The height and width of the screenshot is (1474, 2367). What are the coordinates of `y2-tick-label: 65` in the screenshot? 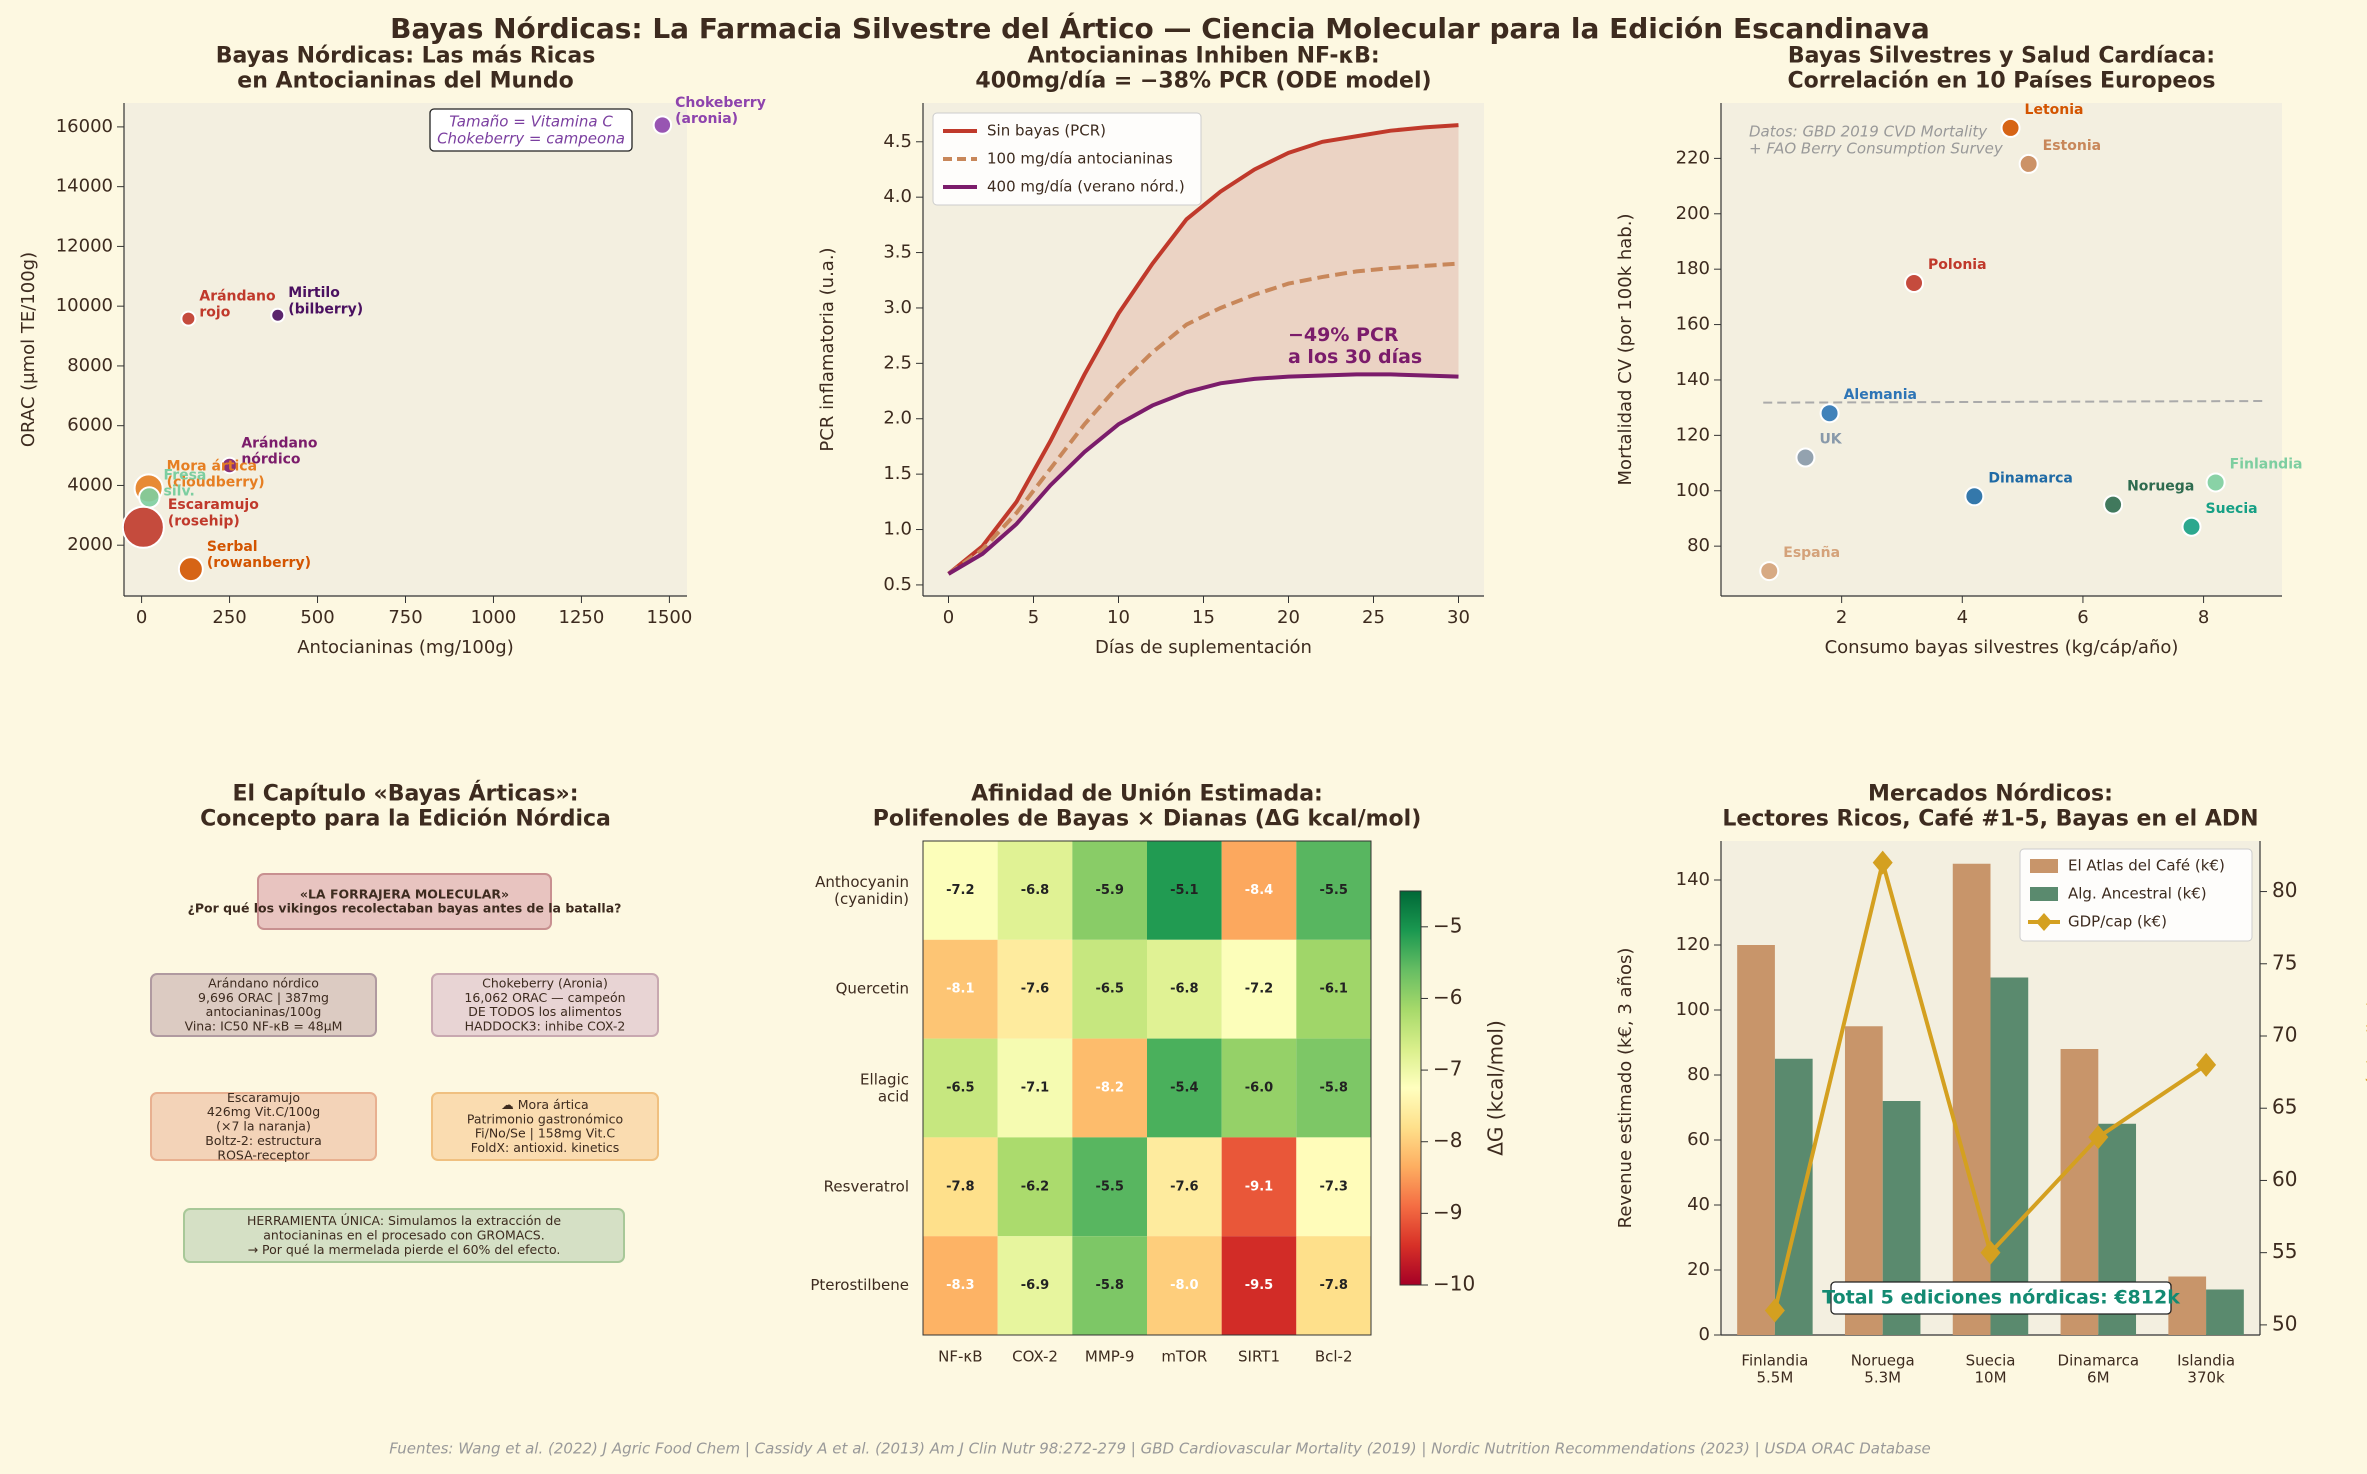 It's located at (2284, 1107).